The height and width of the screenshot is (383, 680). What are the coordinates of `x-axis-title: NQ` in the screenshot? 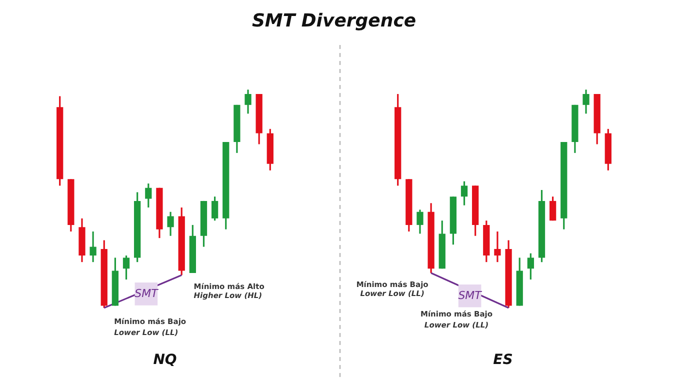 It's located at (165, 360).